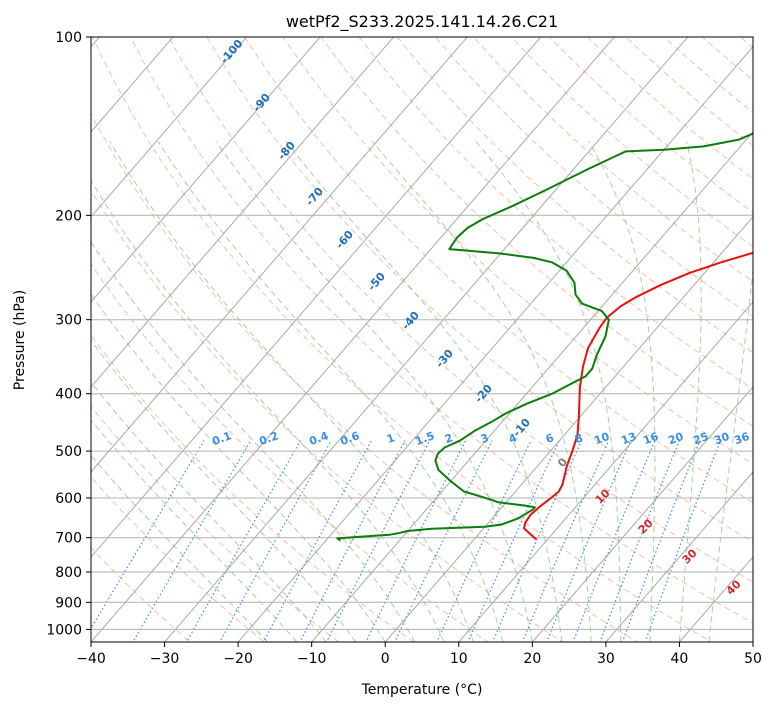  What do you see at coordinates (422, 22) in the screenshot?
I see `chart-title: wetPf2_S233.2025.141.14.26.C21` at bounding box center [422, 22].